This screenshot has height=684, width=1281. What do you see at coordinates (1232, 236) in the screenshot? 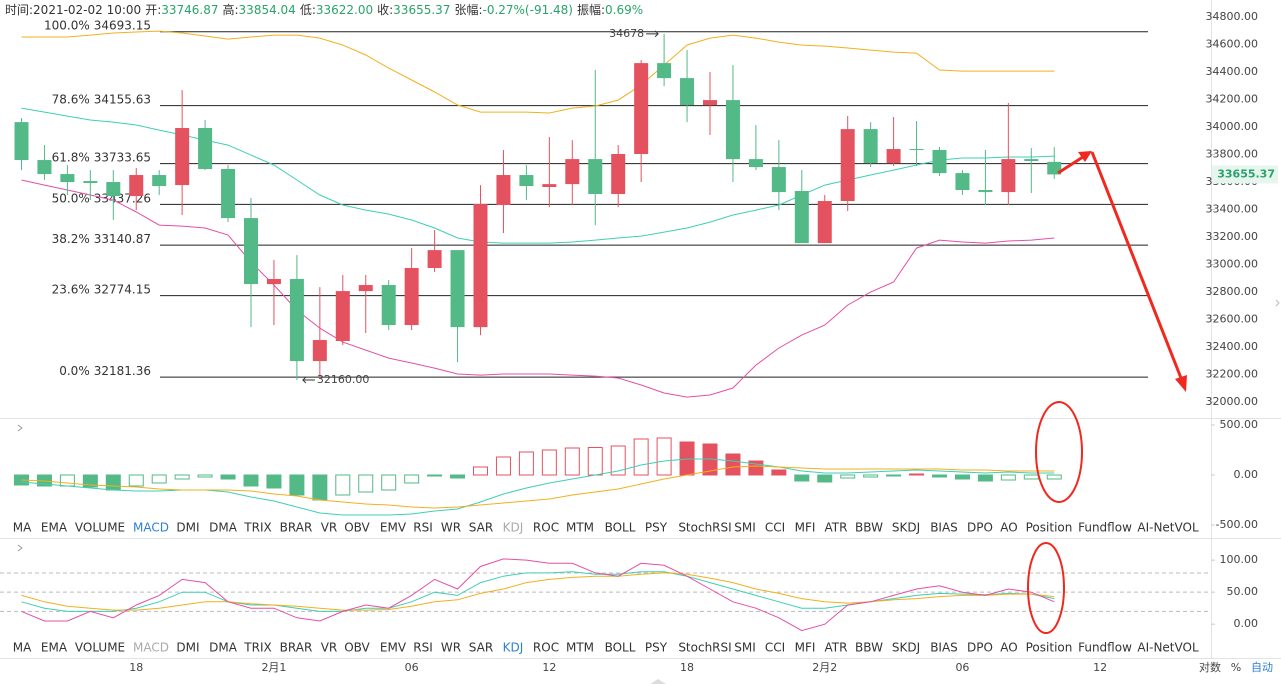
I see `y-tick-label: 33200.00` at bounding box center [1232, 236].